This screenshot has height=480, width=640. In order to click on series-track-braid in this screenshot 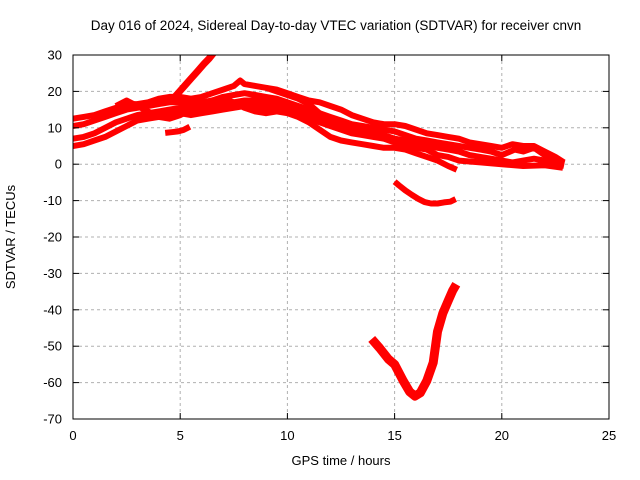, I will do `click(286, 134)`.